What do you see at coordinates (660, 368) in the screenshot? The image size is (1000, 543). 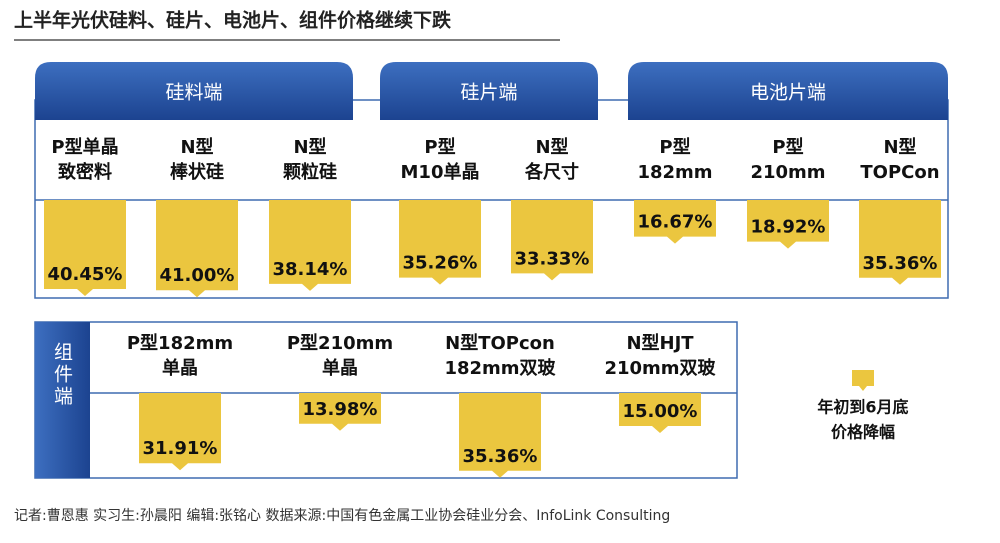 I see `item-label: 210mm双玻` at bounding box center [660, 368].